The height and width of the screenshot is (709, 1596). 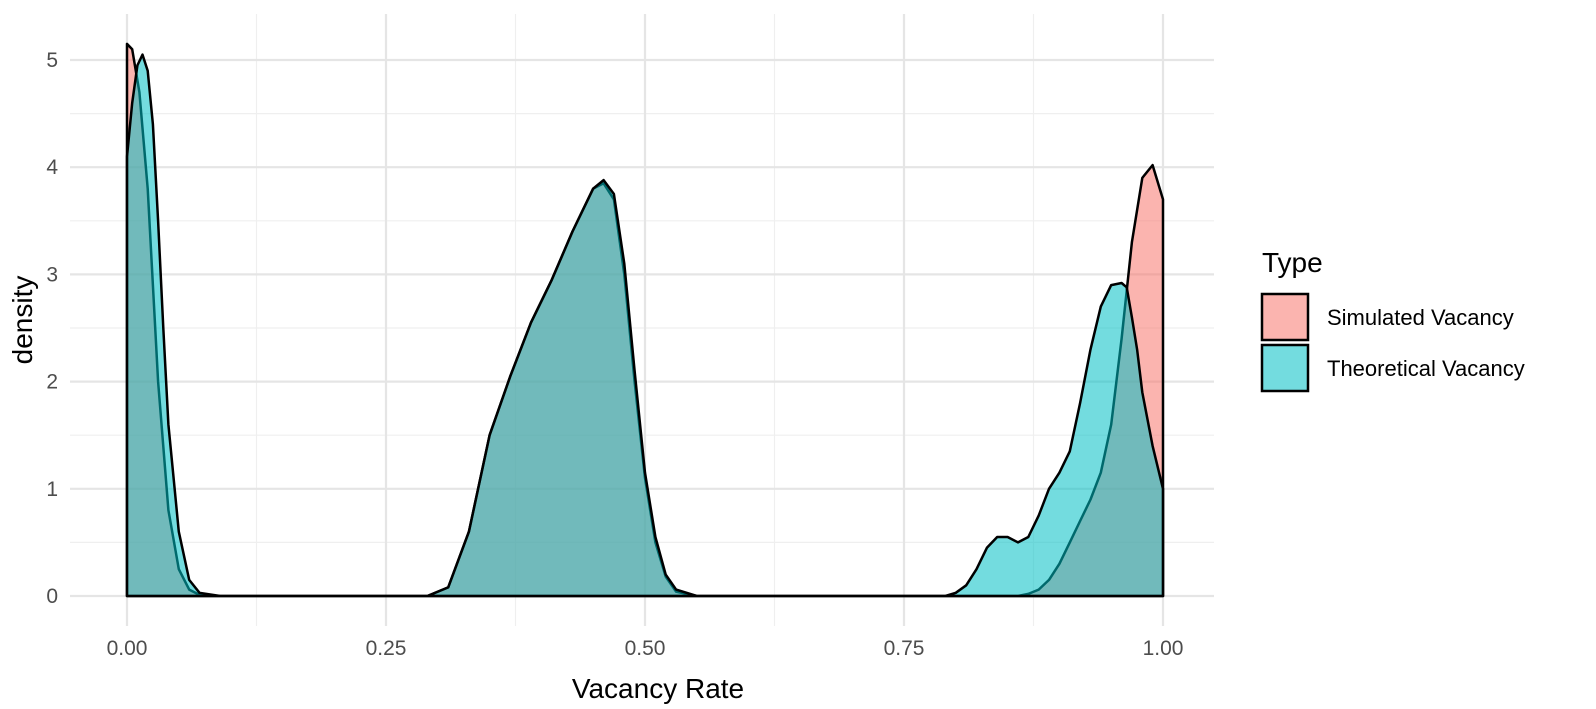 What do you see at coordinates (386, 648) in the screenshot?
I see `x-tick-label: 0.25` at bounding box center [386, 648].